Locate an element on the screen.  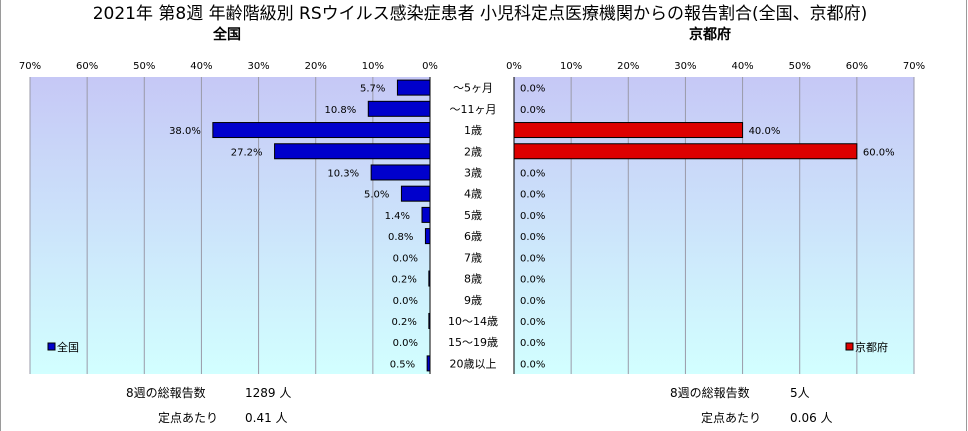
national-x-tick-label: 30% is located at coordinates (258, 66).